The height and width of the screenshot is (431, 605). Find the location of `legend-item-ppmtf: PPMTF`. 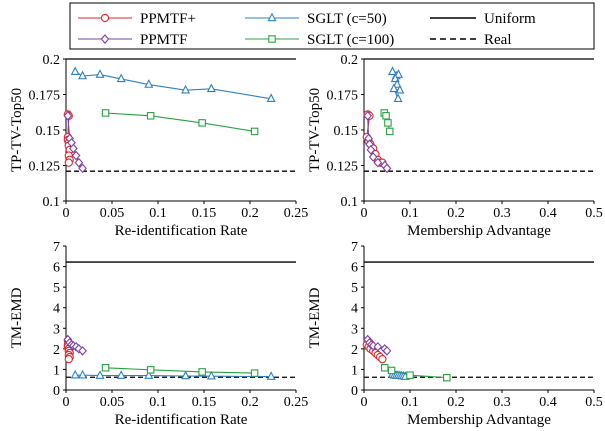

legend-item-ppmtf: PPMTF is located at coordinates (133, 40).